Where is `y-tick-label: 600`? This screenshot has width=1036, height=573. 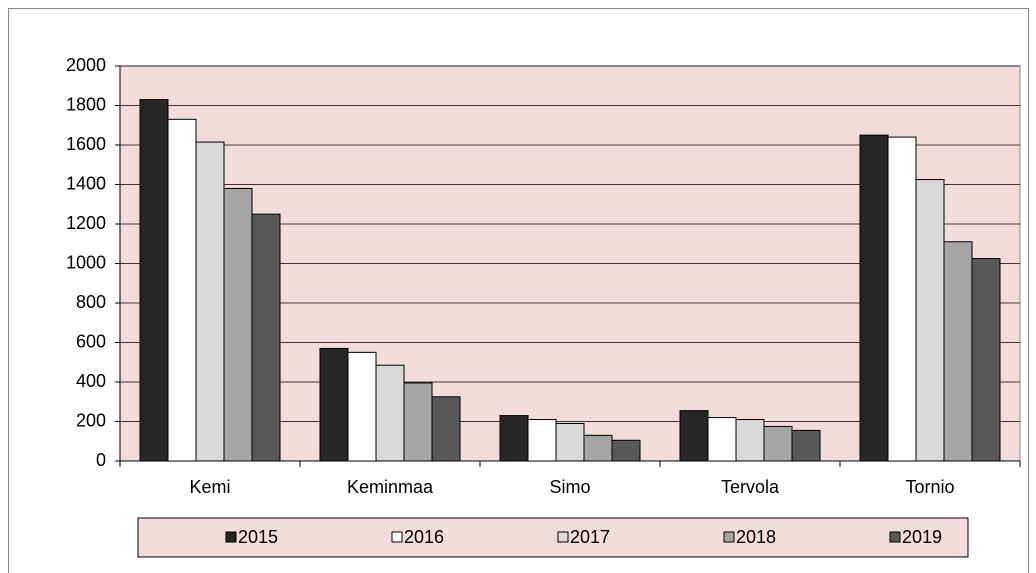 y-tick-label: 600 is located at coordinates (91, 341).